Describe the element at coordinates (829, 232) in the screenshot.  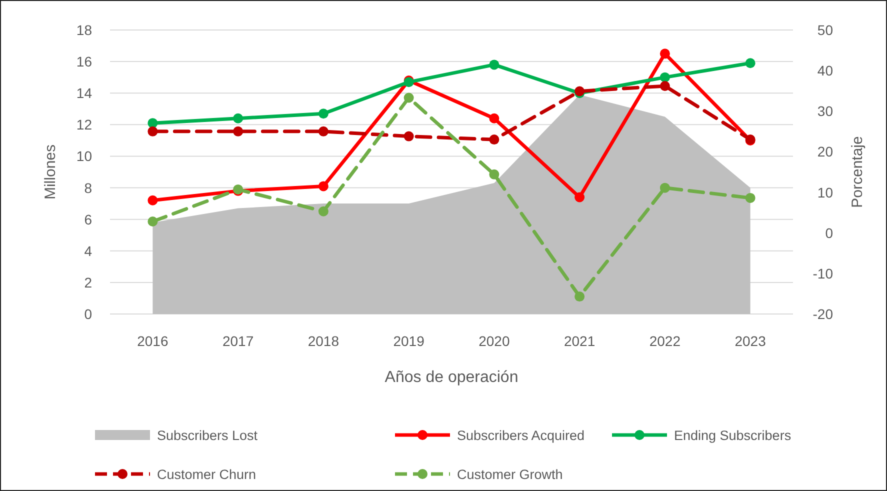
I see `y2-tick-label: 0` at that location.